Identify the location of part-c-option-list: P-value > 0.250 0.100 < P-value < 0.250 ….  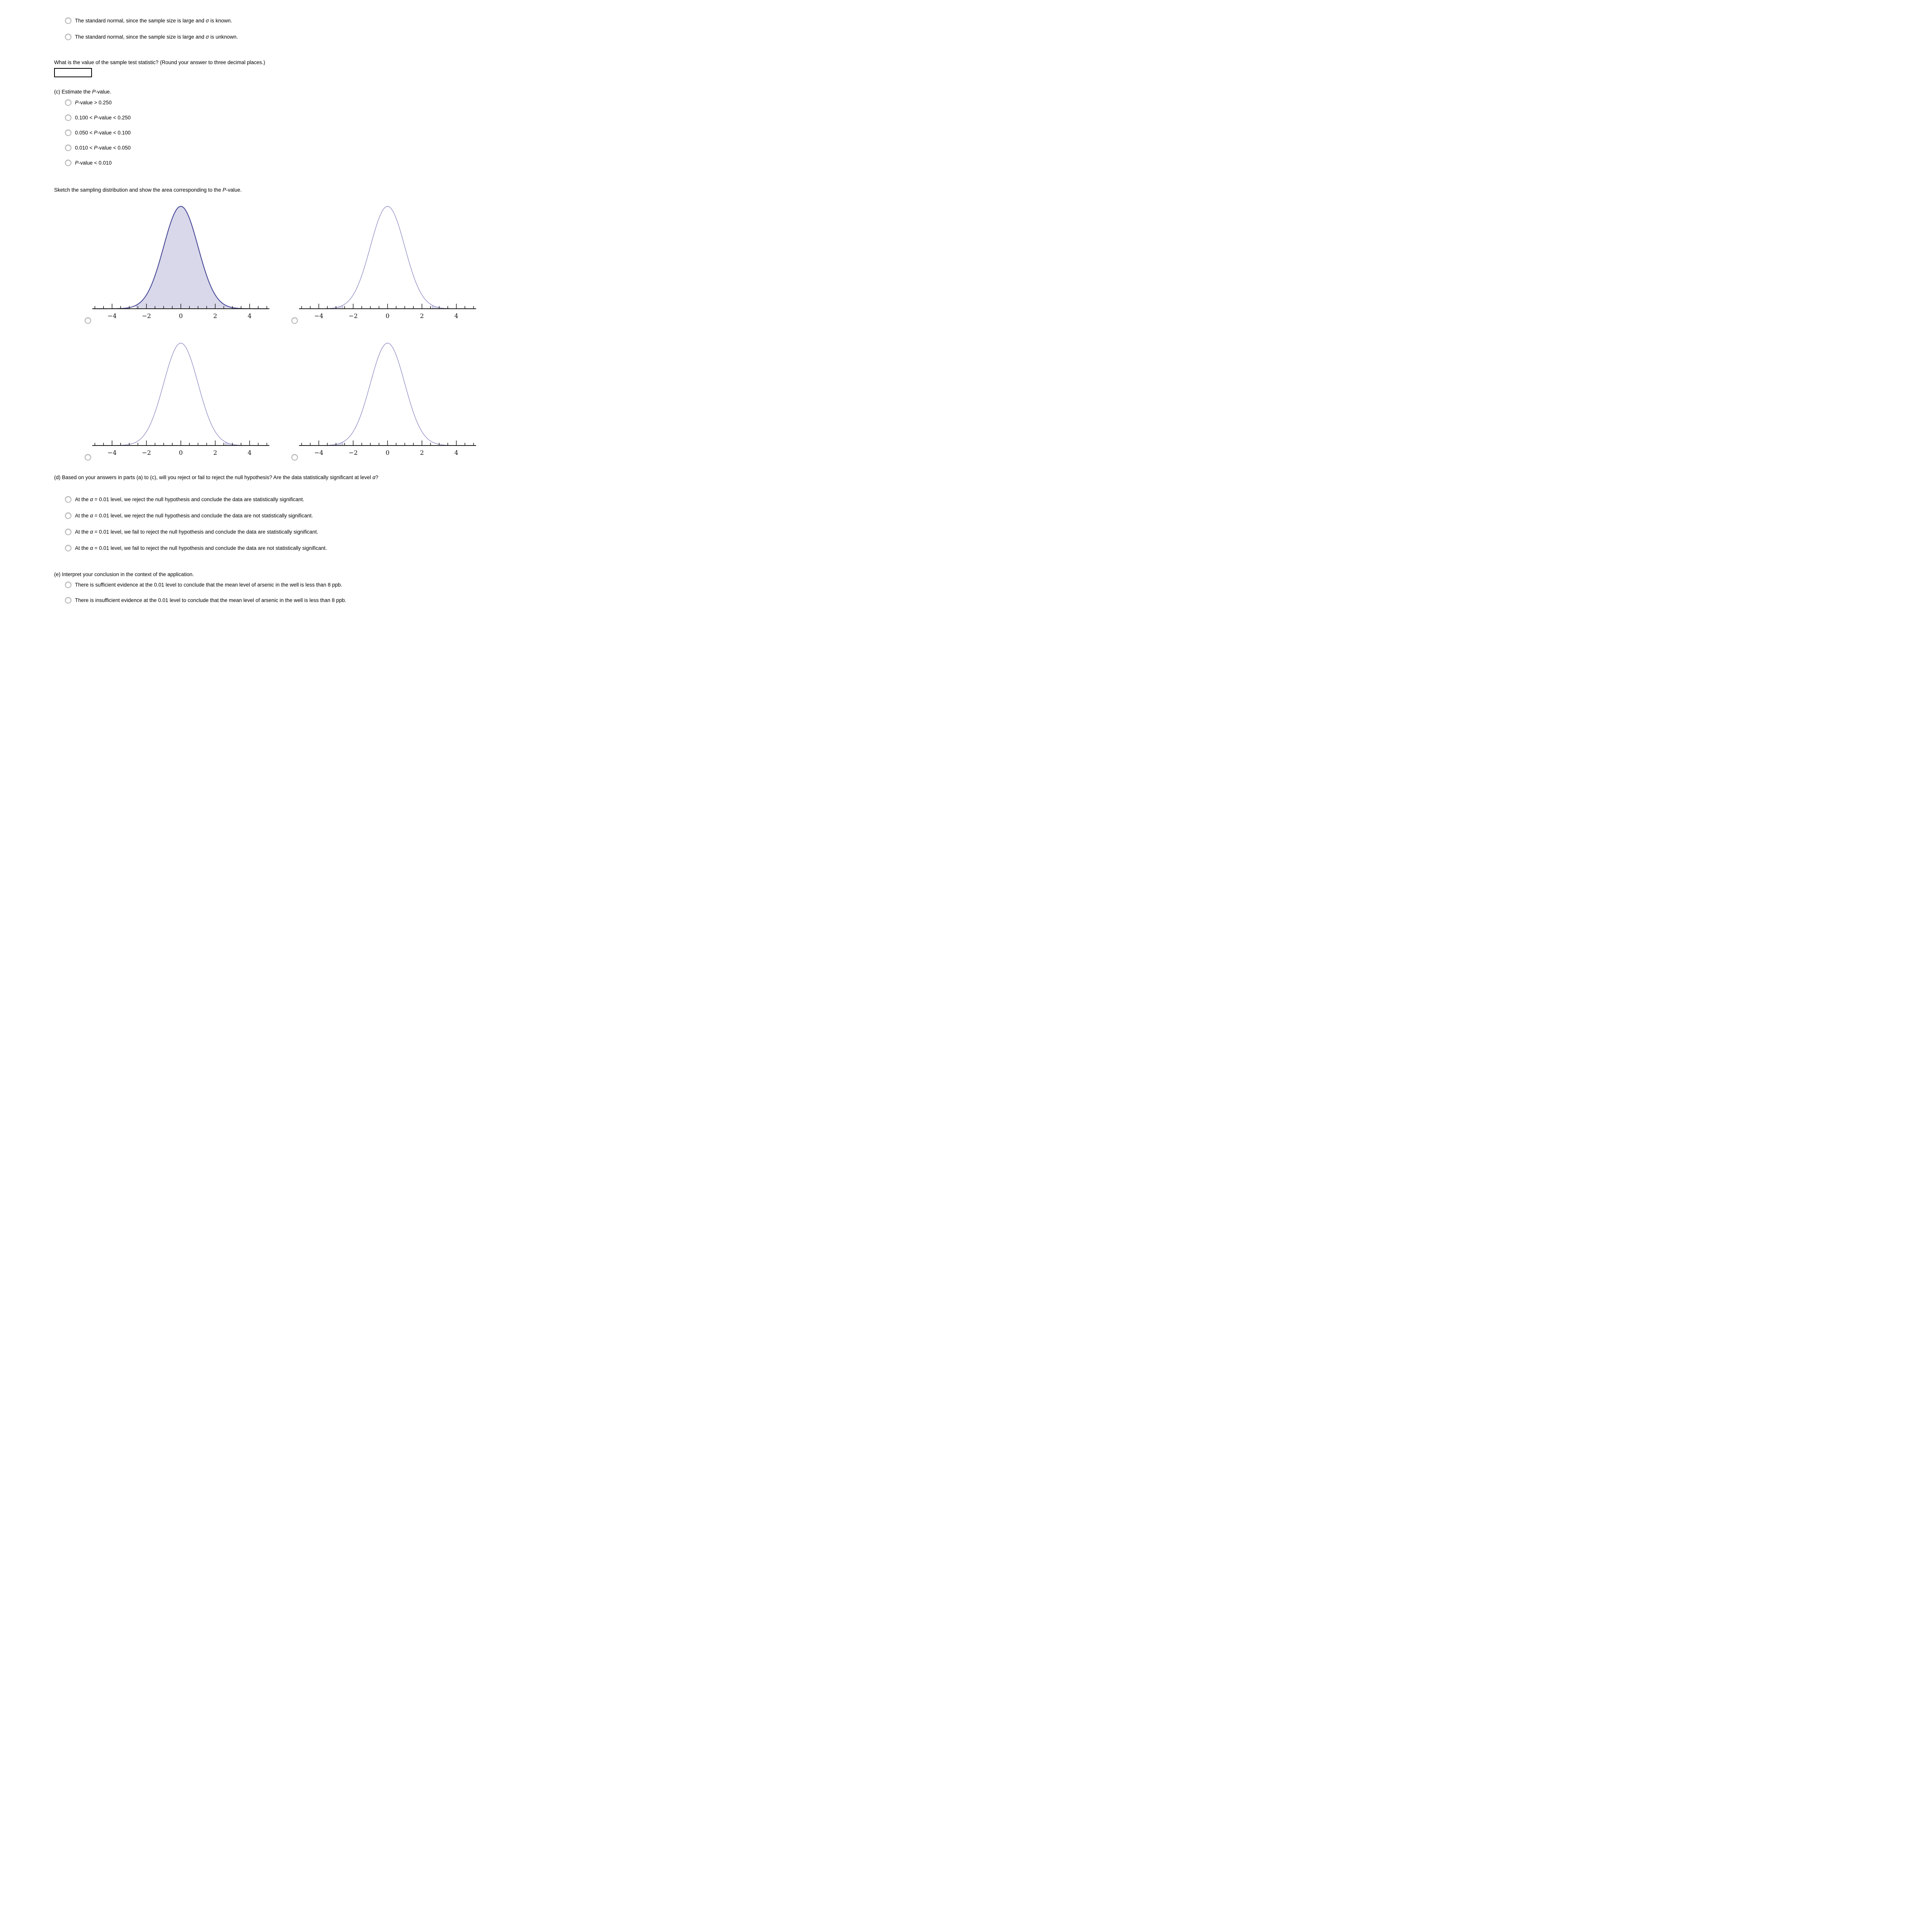
(98, 136).